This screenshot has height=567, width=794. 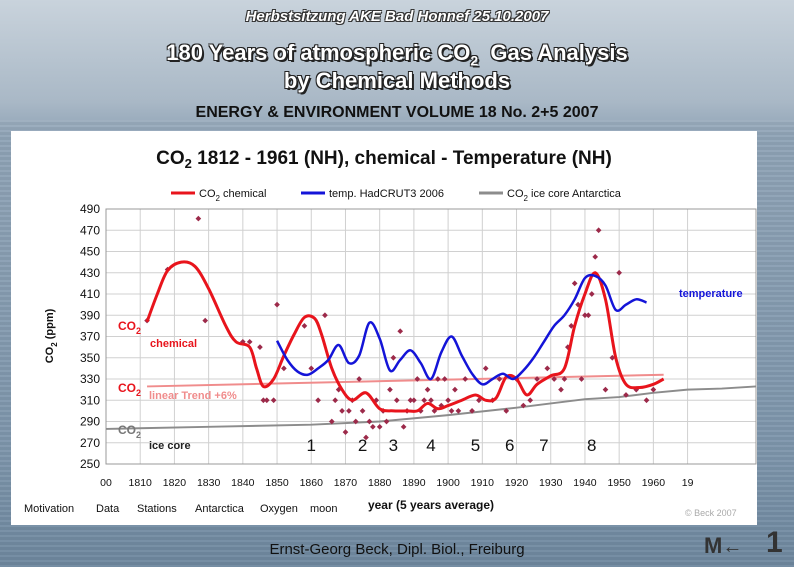 What do you see at coordinates (711, 294) in the screenshot?
I see `annotation-temperature: temperature` at bounding box center [711, 294].